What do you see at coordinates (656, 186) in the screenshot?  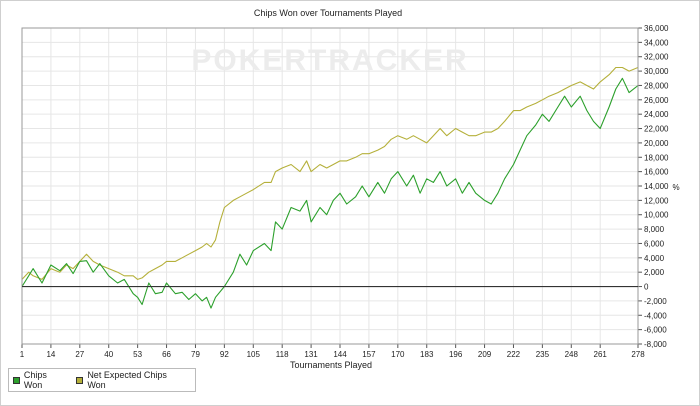 I see `y-tick-label: 14,000` at bounding box center [656, 186].